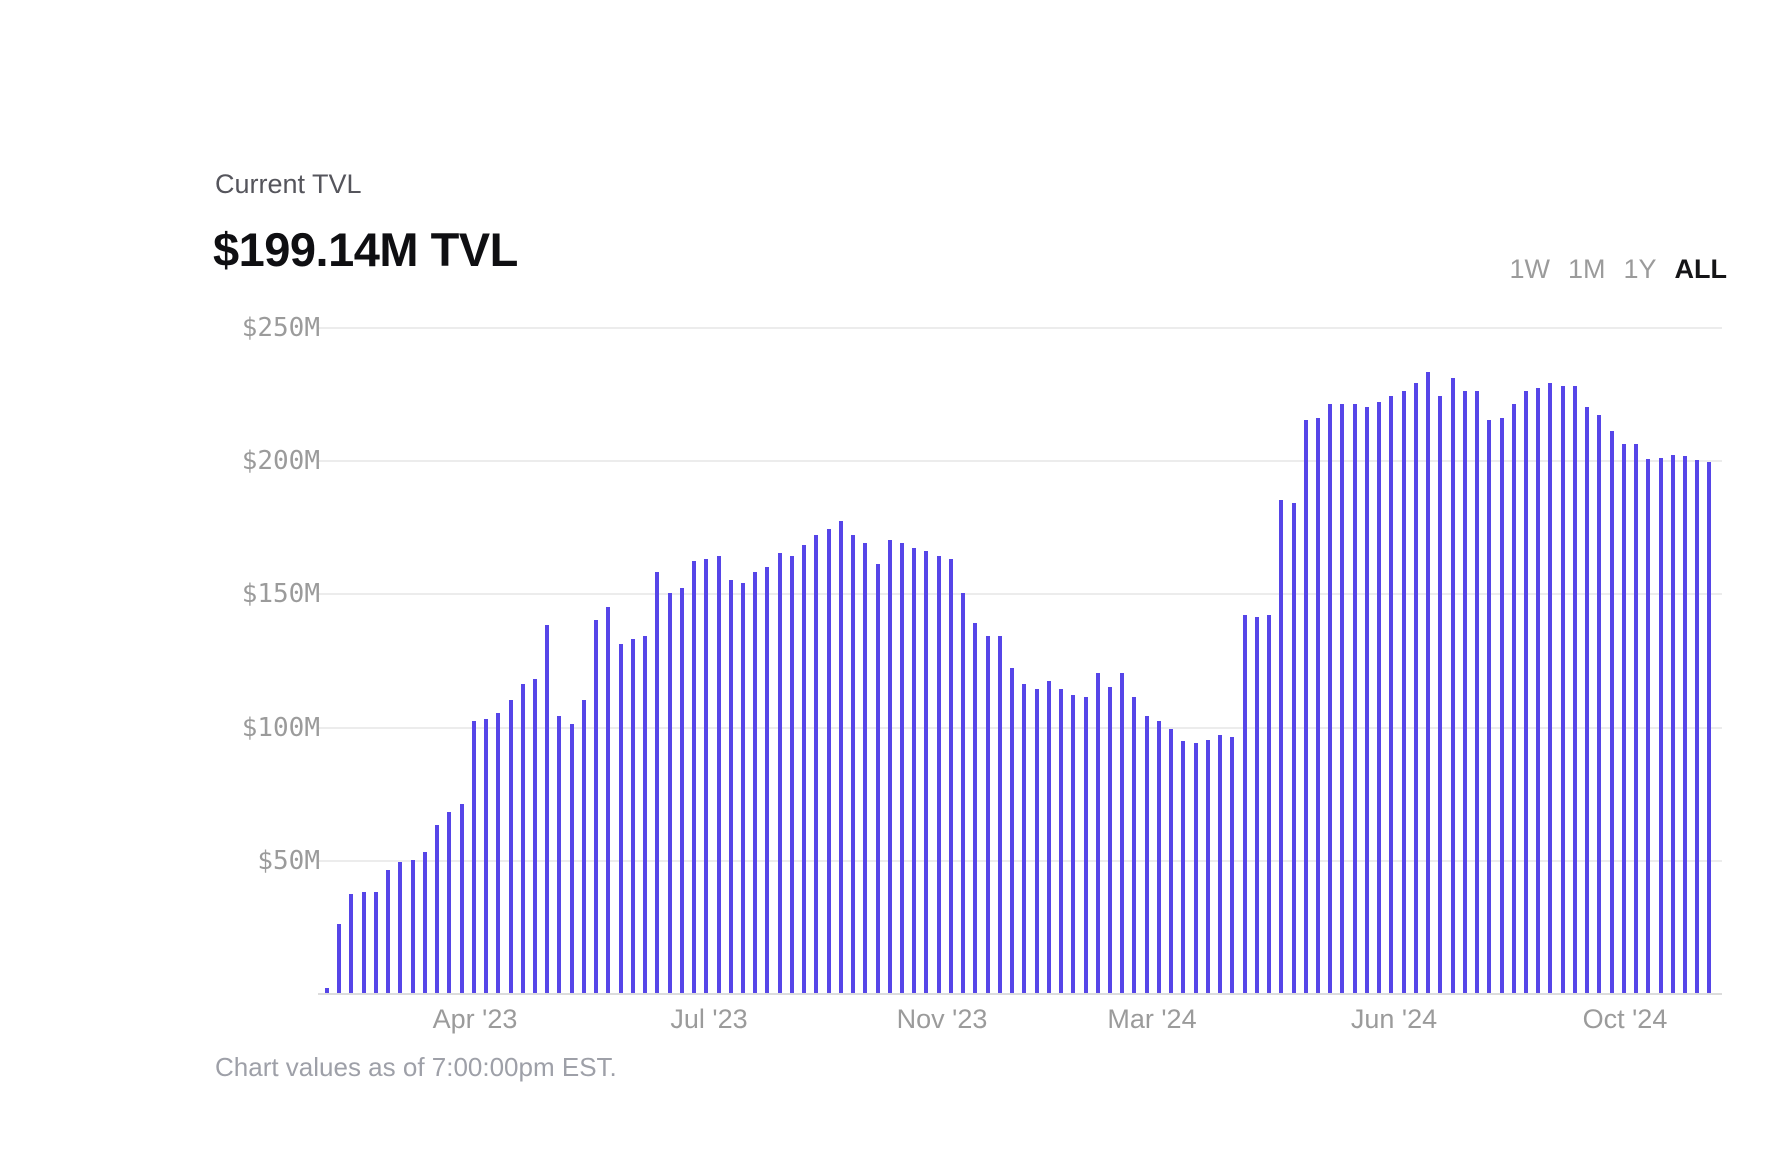  I want to click on range-option-1y: 1Y, so click(1640, 269).